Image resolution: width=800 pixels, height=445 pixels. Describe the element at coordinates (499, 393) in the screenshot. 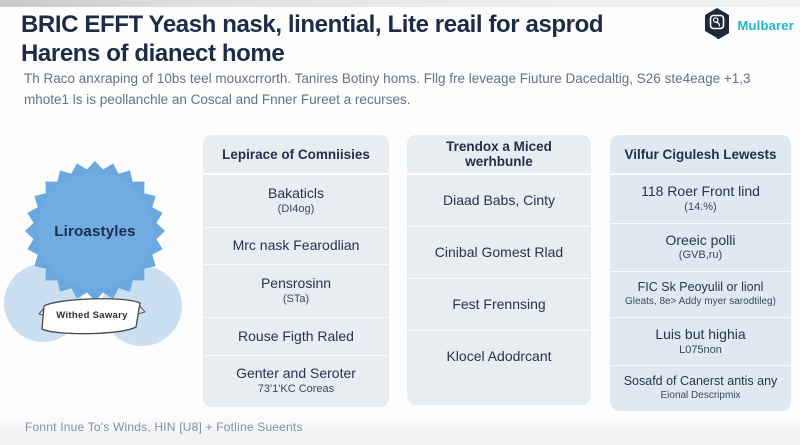

I see `empty-space` at that location.